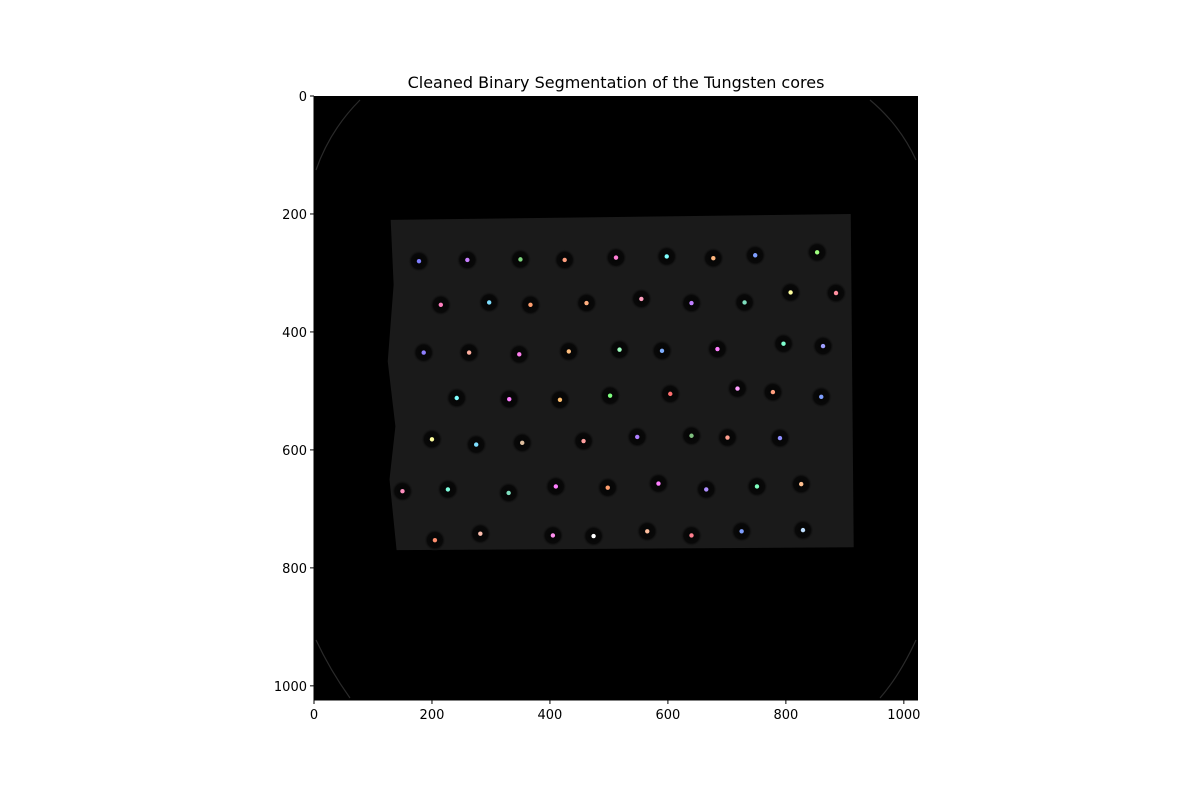 The width and height of the screenshot is (1200, 800). I want to click on y-axis: 0 200 400 600 800 1000, so click(294, 395).